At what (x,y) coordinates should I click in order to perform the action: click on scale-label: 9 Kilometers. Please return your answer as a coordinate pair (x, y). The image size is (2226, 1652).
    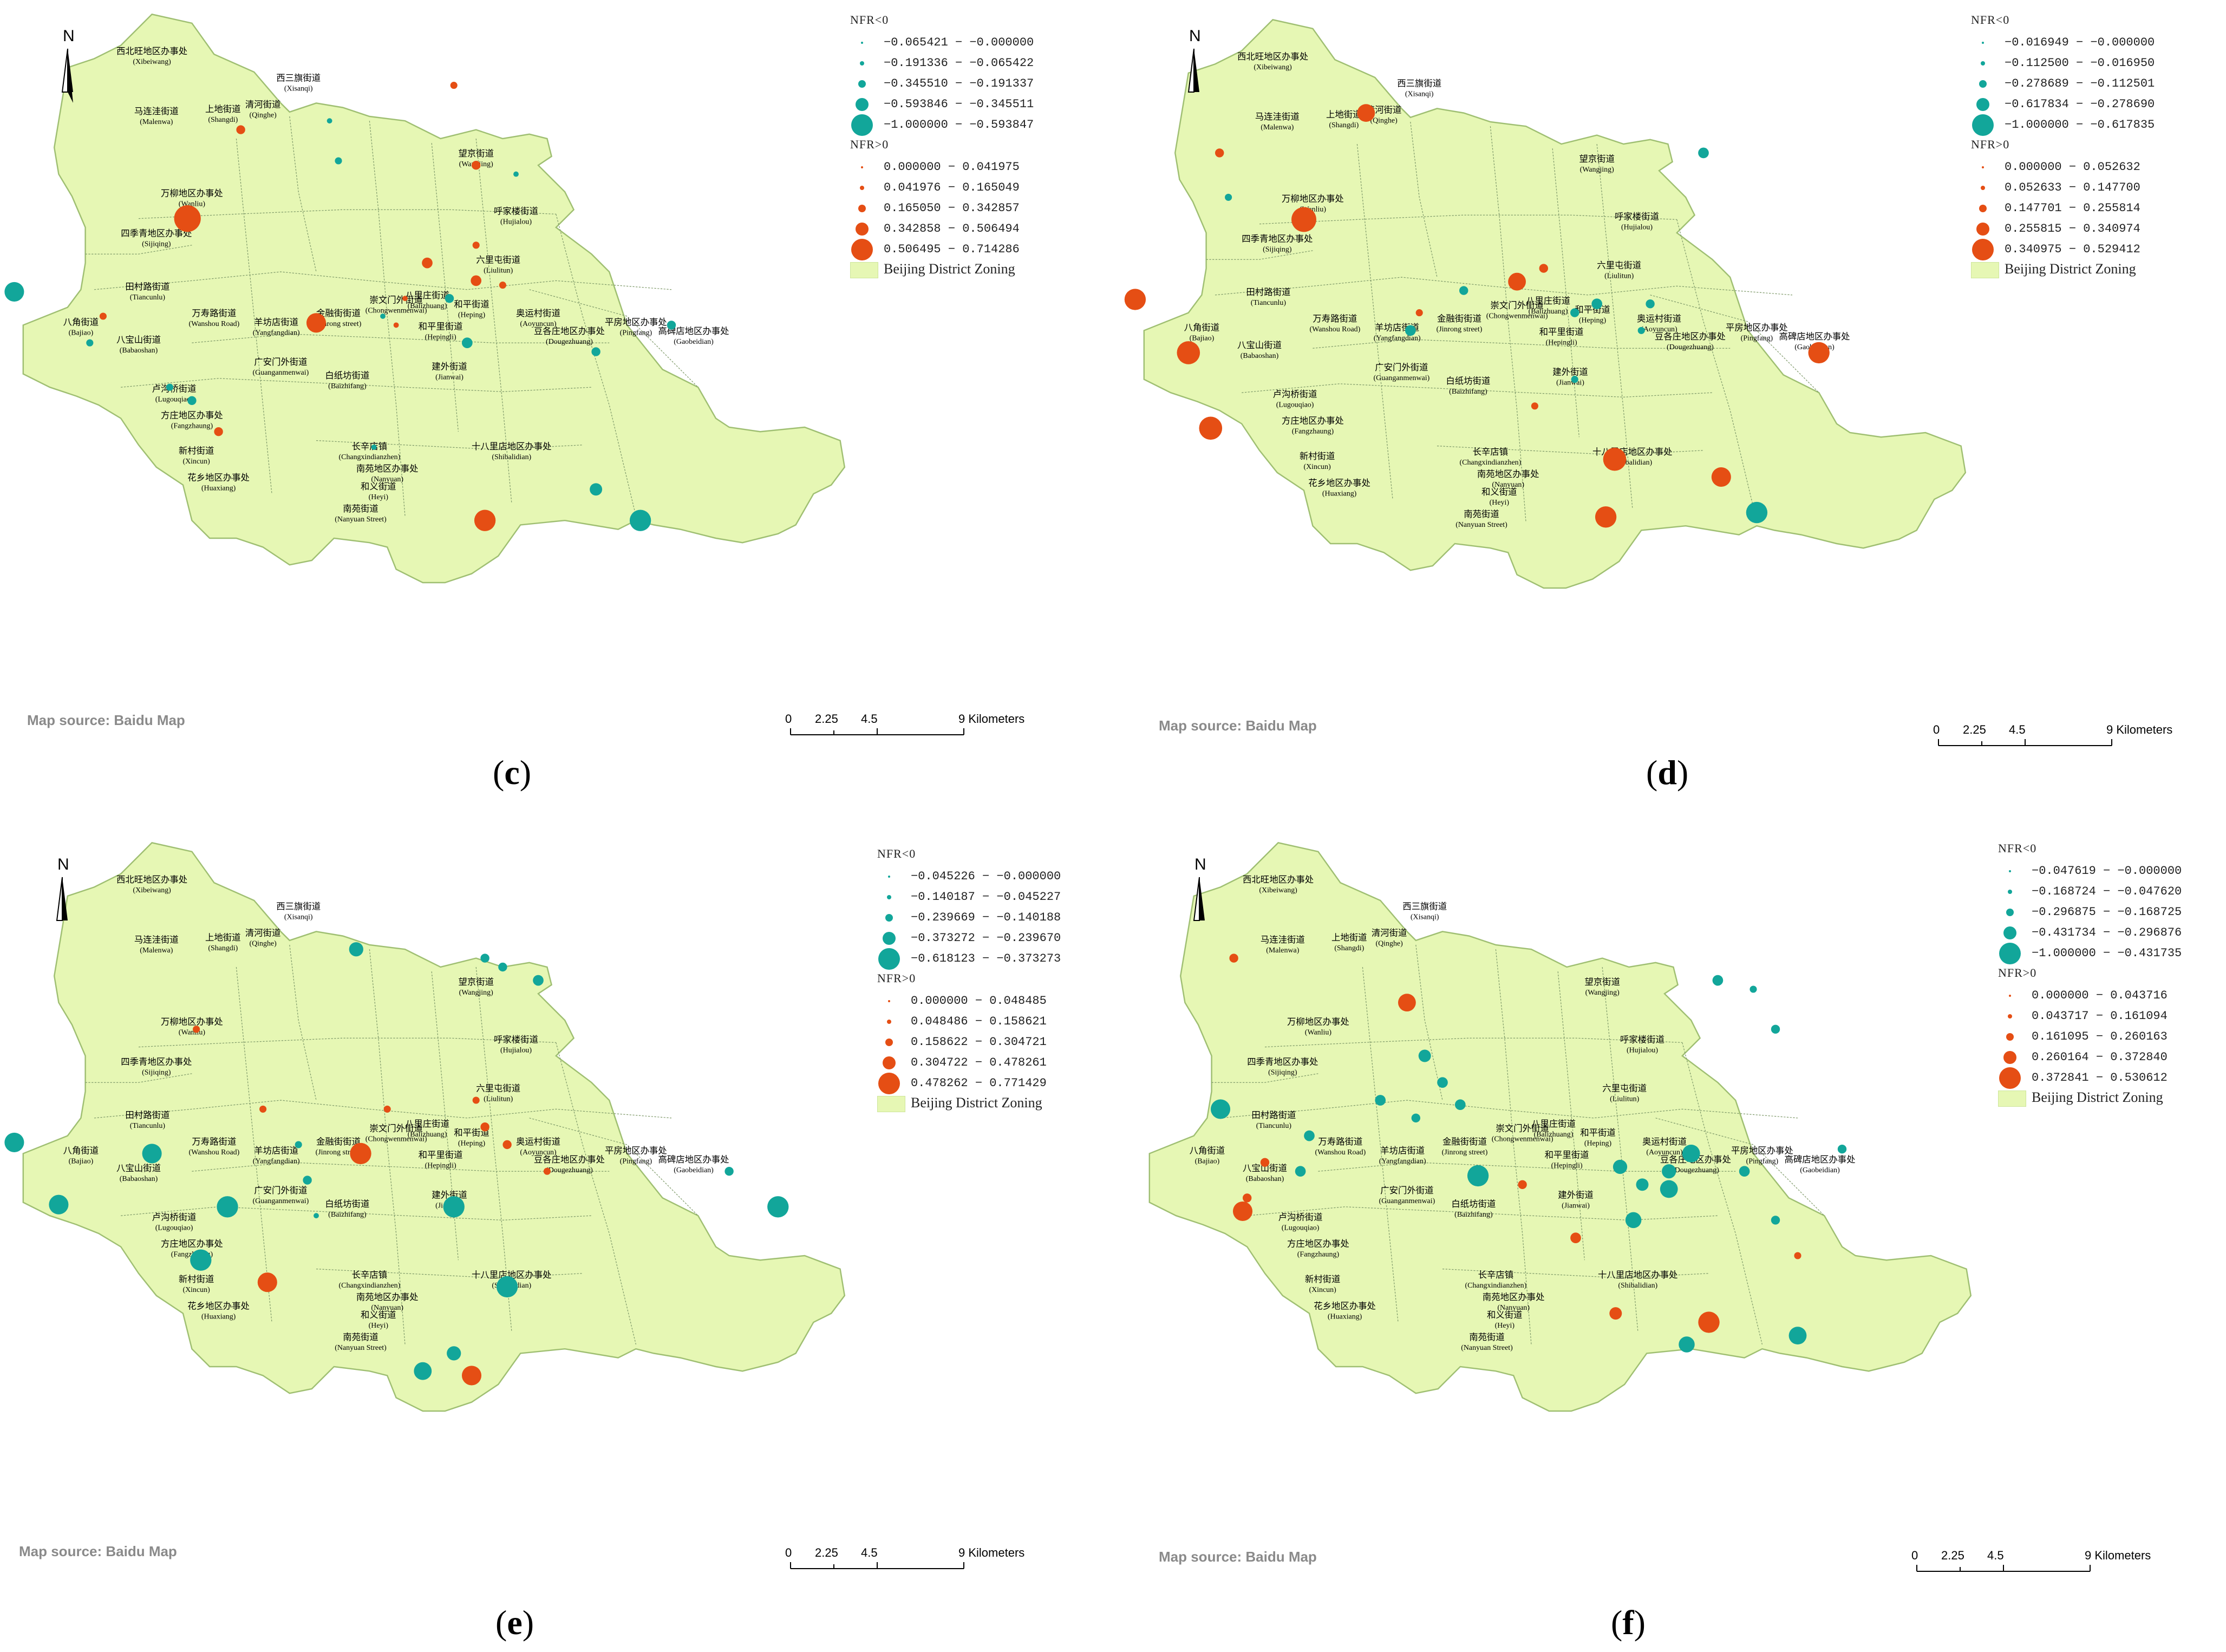
    Looking at the image, I should click on (991, 719).